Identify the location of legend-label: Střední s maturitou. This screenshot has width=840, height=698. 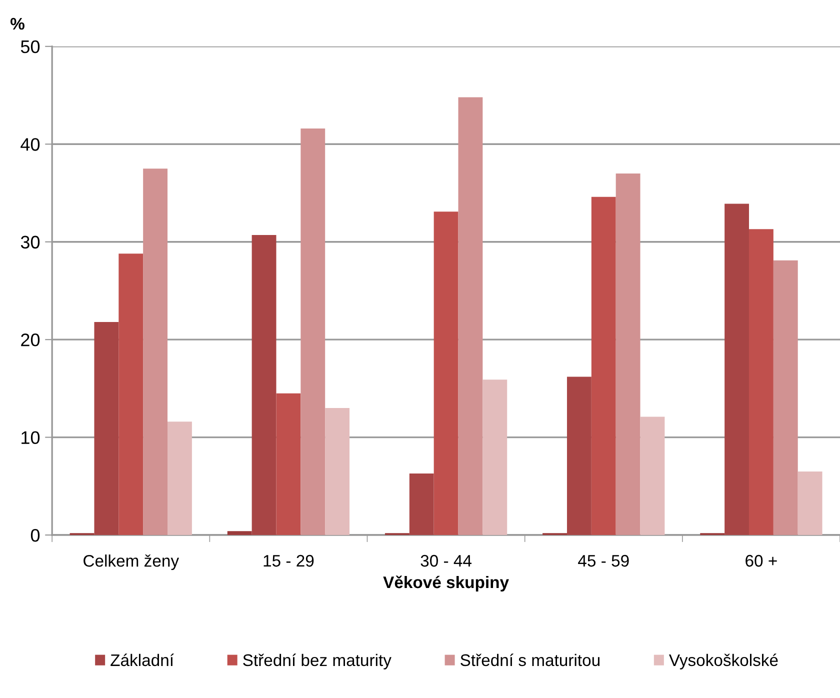
(530, 660).